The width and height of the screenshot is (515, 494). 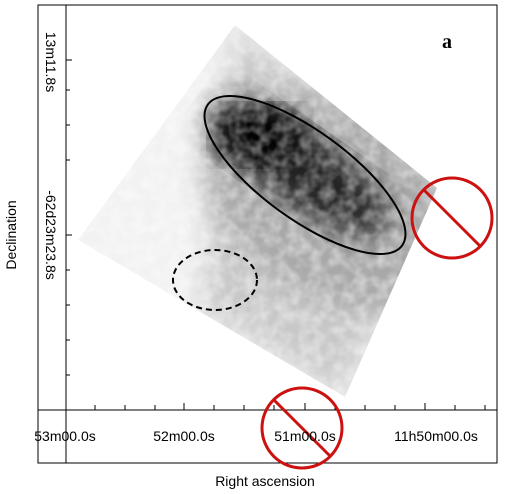 What do you see at coordinates (447, 42) in the screenshot?
I see `panel-label: a` at bounding box center [447, 42].